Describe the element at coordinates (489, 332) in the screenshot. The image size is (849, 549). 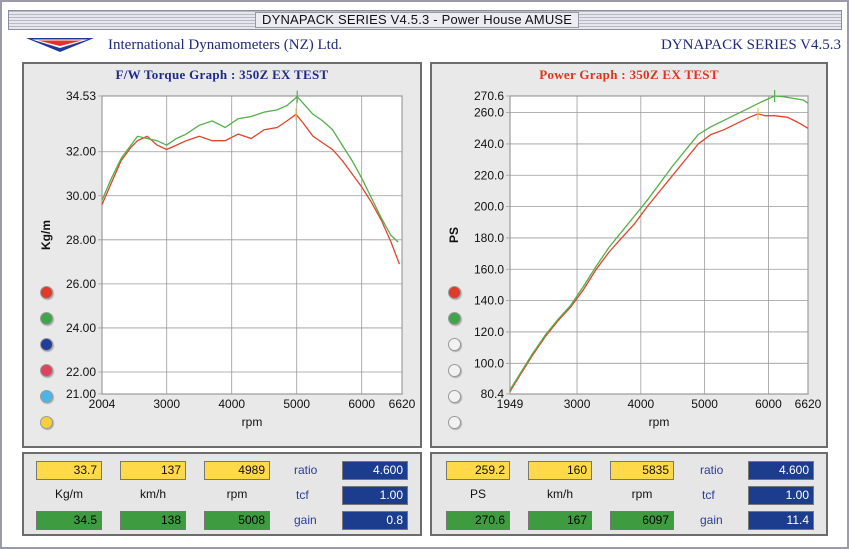
I see `y-tick-label: 120.0` at that location.